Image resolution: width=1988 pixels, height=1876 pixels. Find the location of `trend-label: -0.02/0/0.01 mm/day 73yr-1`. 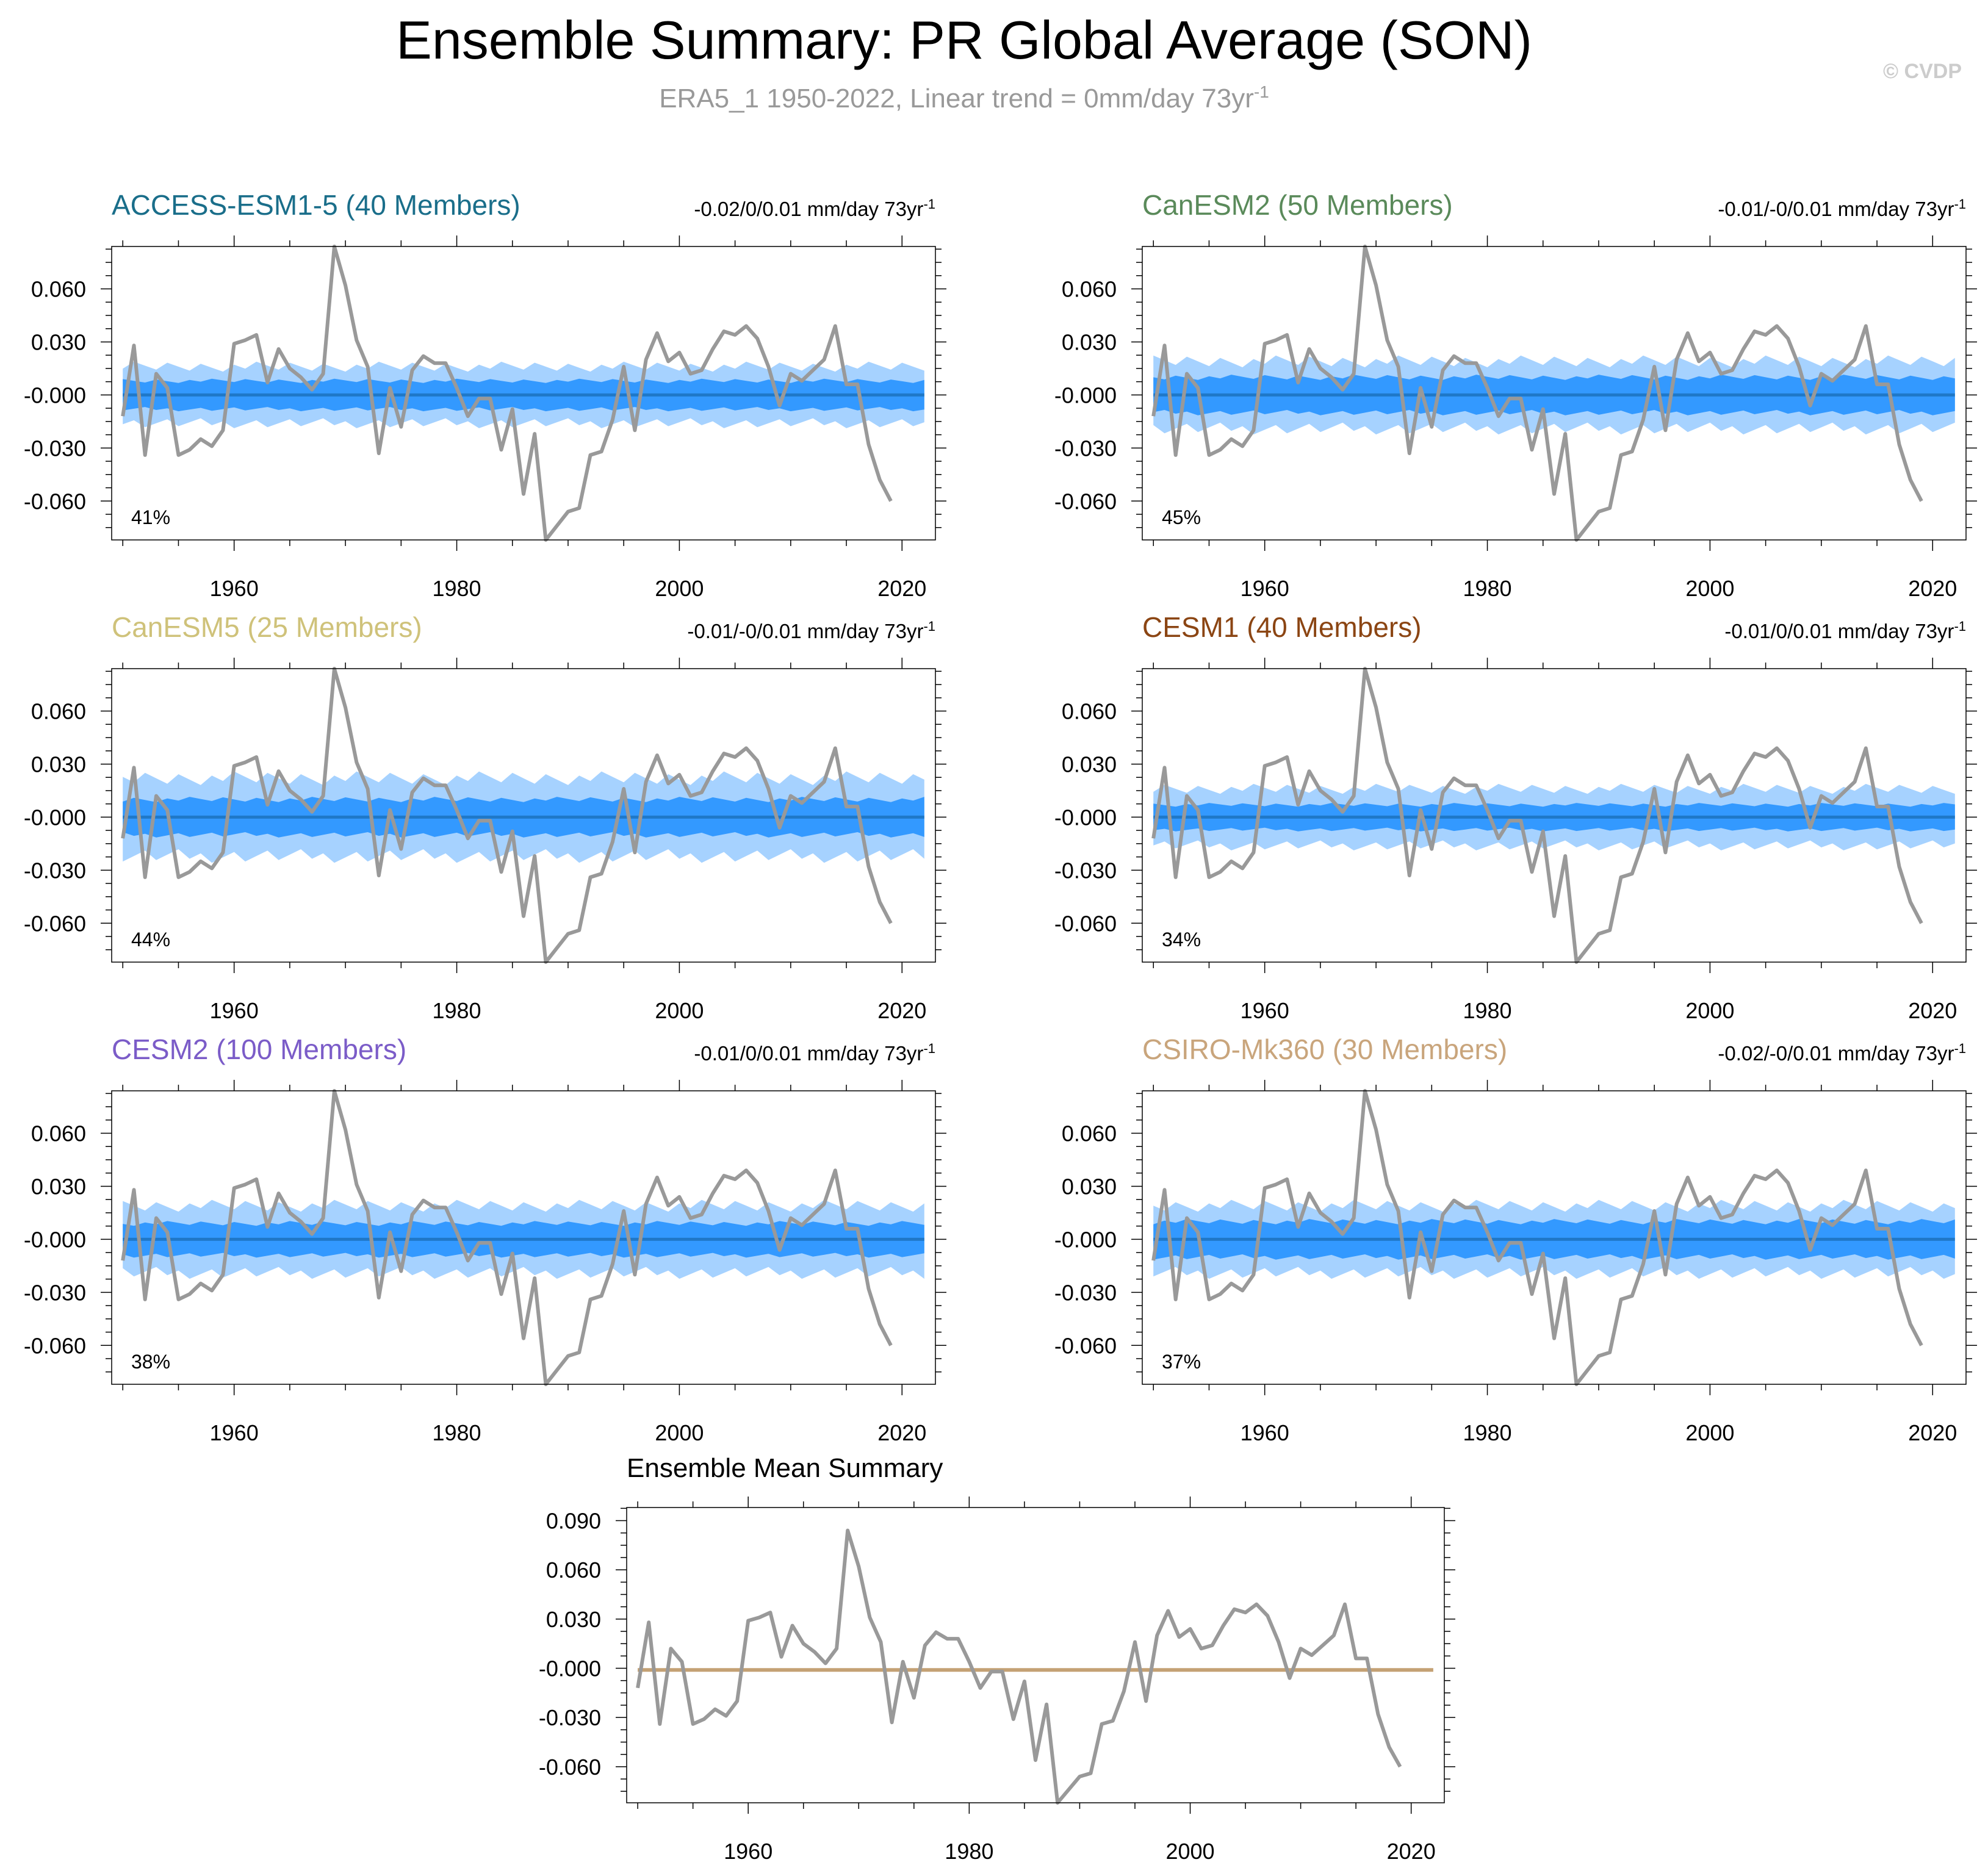

trend-label: -0.02/0/0.01 mm/day 73yr-1 is located at coordinates (814, 208).